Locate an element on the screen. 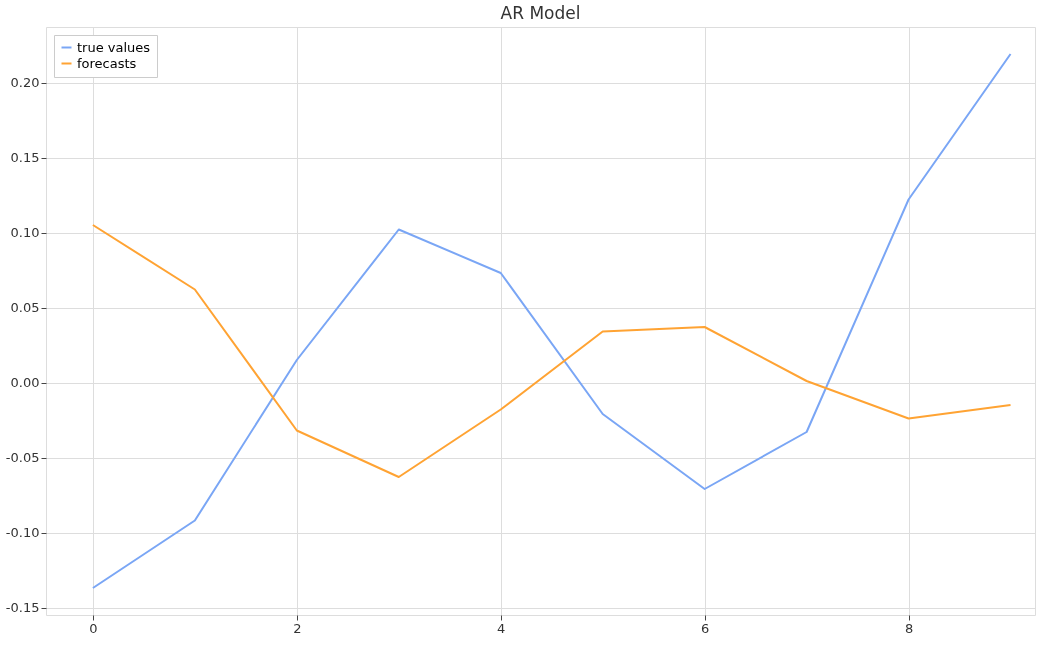 Image resolution: width=1064 pixels, height=655 pixels. y-tick-label: 0.20 is located at coordinates (25, 82).